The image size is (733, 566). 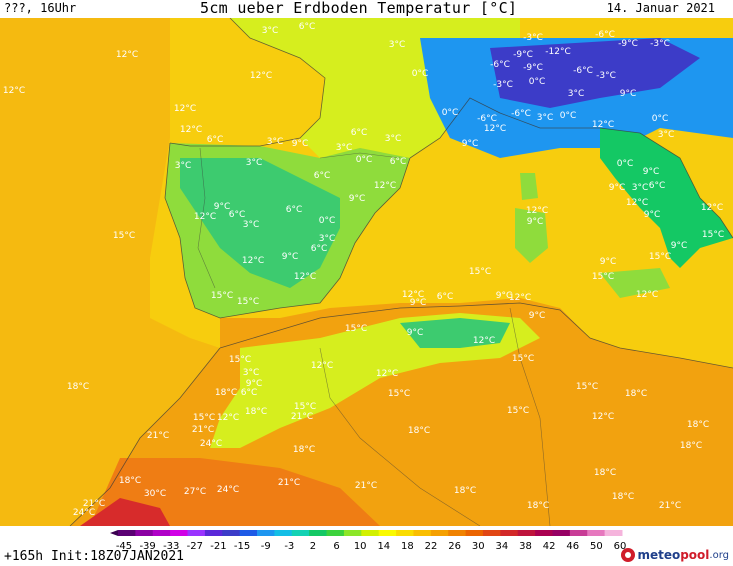 I want to click on land-alps-core, so click(x=595, y=73).